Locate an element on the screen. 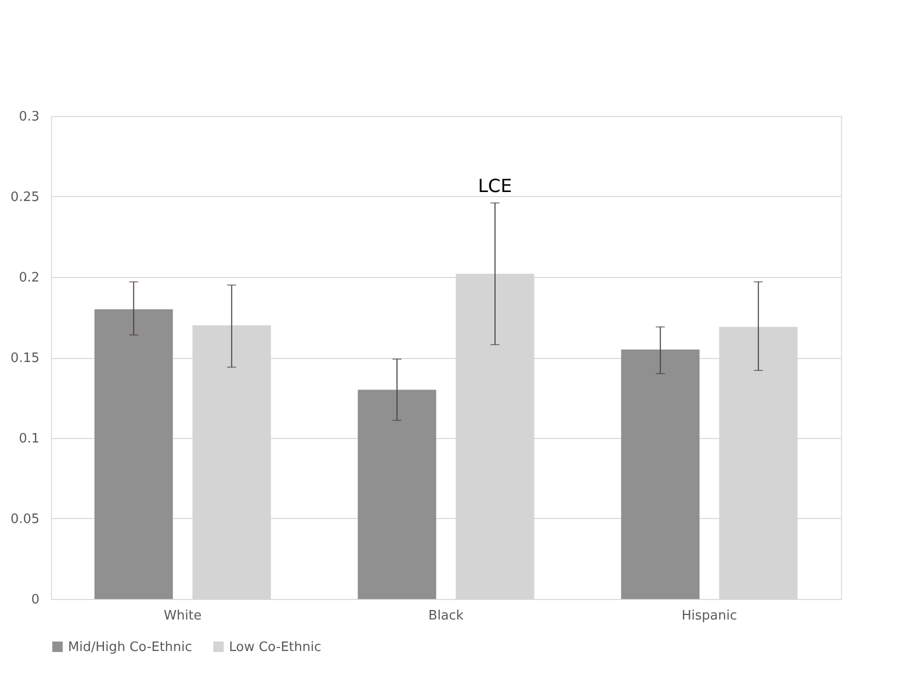 The width and height of the screenshot is (905, 689). annotation: LCE is located at coordinates (495, 186).